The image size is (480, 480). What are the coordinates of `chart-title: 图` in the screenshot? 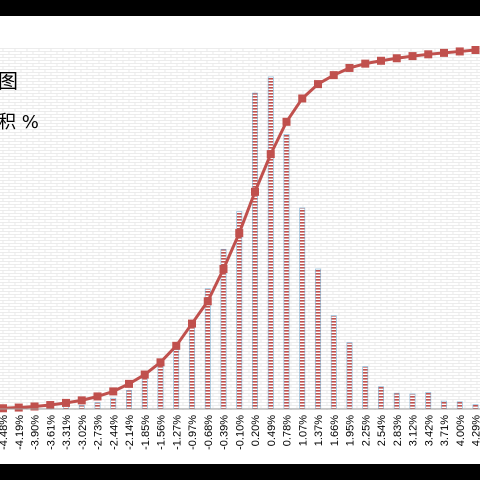 It's located at (9, 81).